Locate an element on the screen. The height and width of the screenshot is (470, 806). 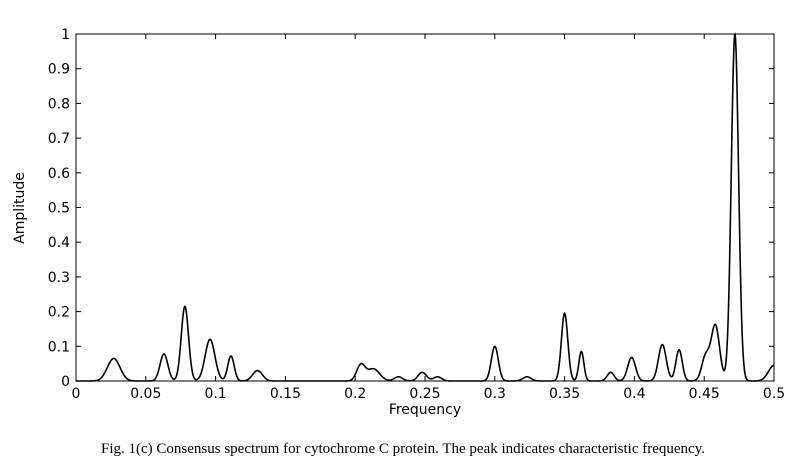
x-tick-label: 0.1 is located at coordinates (215, 394).